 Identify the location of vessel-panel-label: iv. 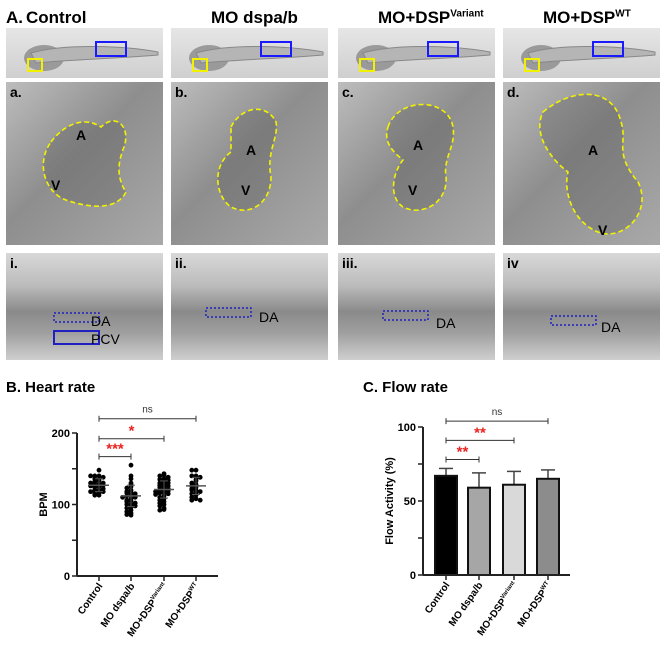
(513, 263).